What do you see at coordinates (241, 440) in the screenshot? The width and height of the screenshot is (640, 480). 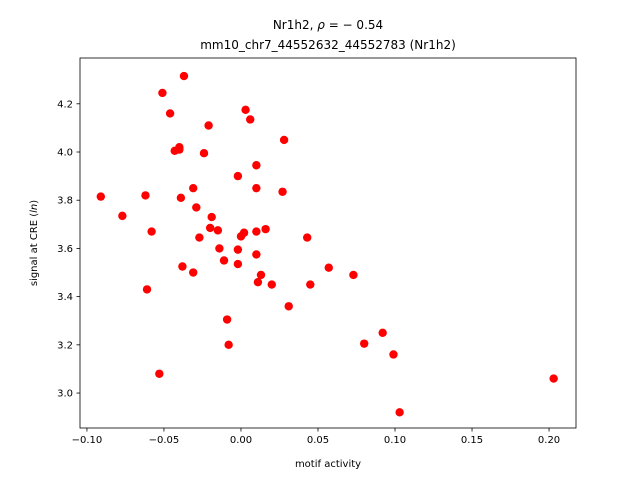 I see `x-tick-label-2: 0.00` at bounding box center [241, 440].